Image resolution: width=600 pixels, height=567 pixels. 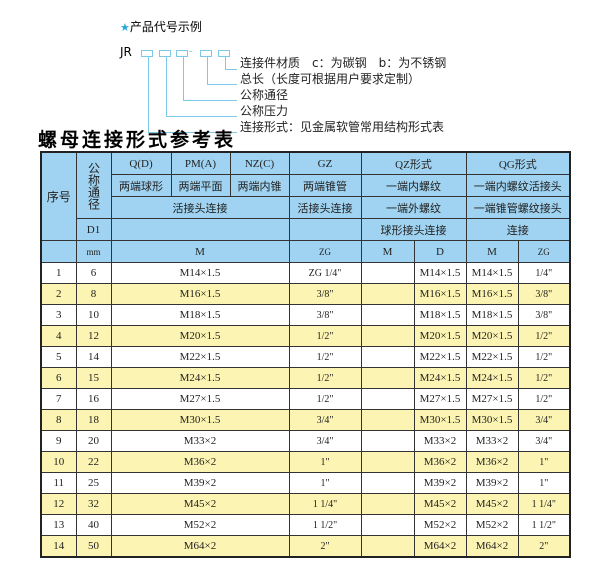 I want to click on cell-qgm: M24×1.5, so click(x=492, y=378).